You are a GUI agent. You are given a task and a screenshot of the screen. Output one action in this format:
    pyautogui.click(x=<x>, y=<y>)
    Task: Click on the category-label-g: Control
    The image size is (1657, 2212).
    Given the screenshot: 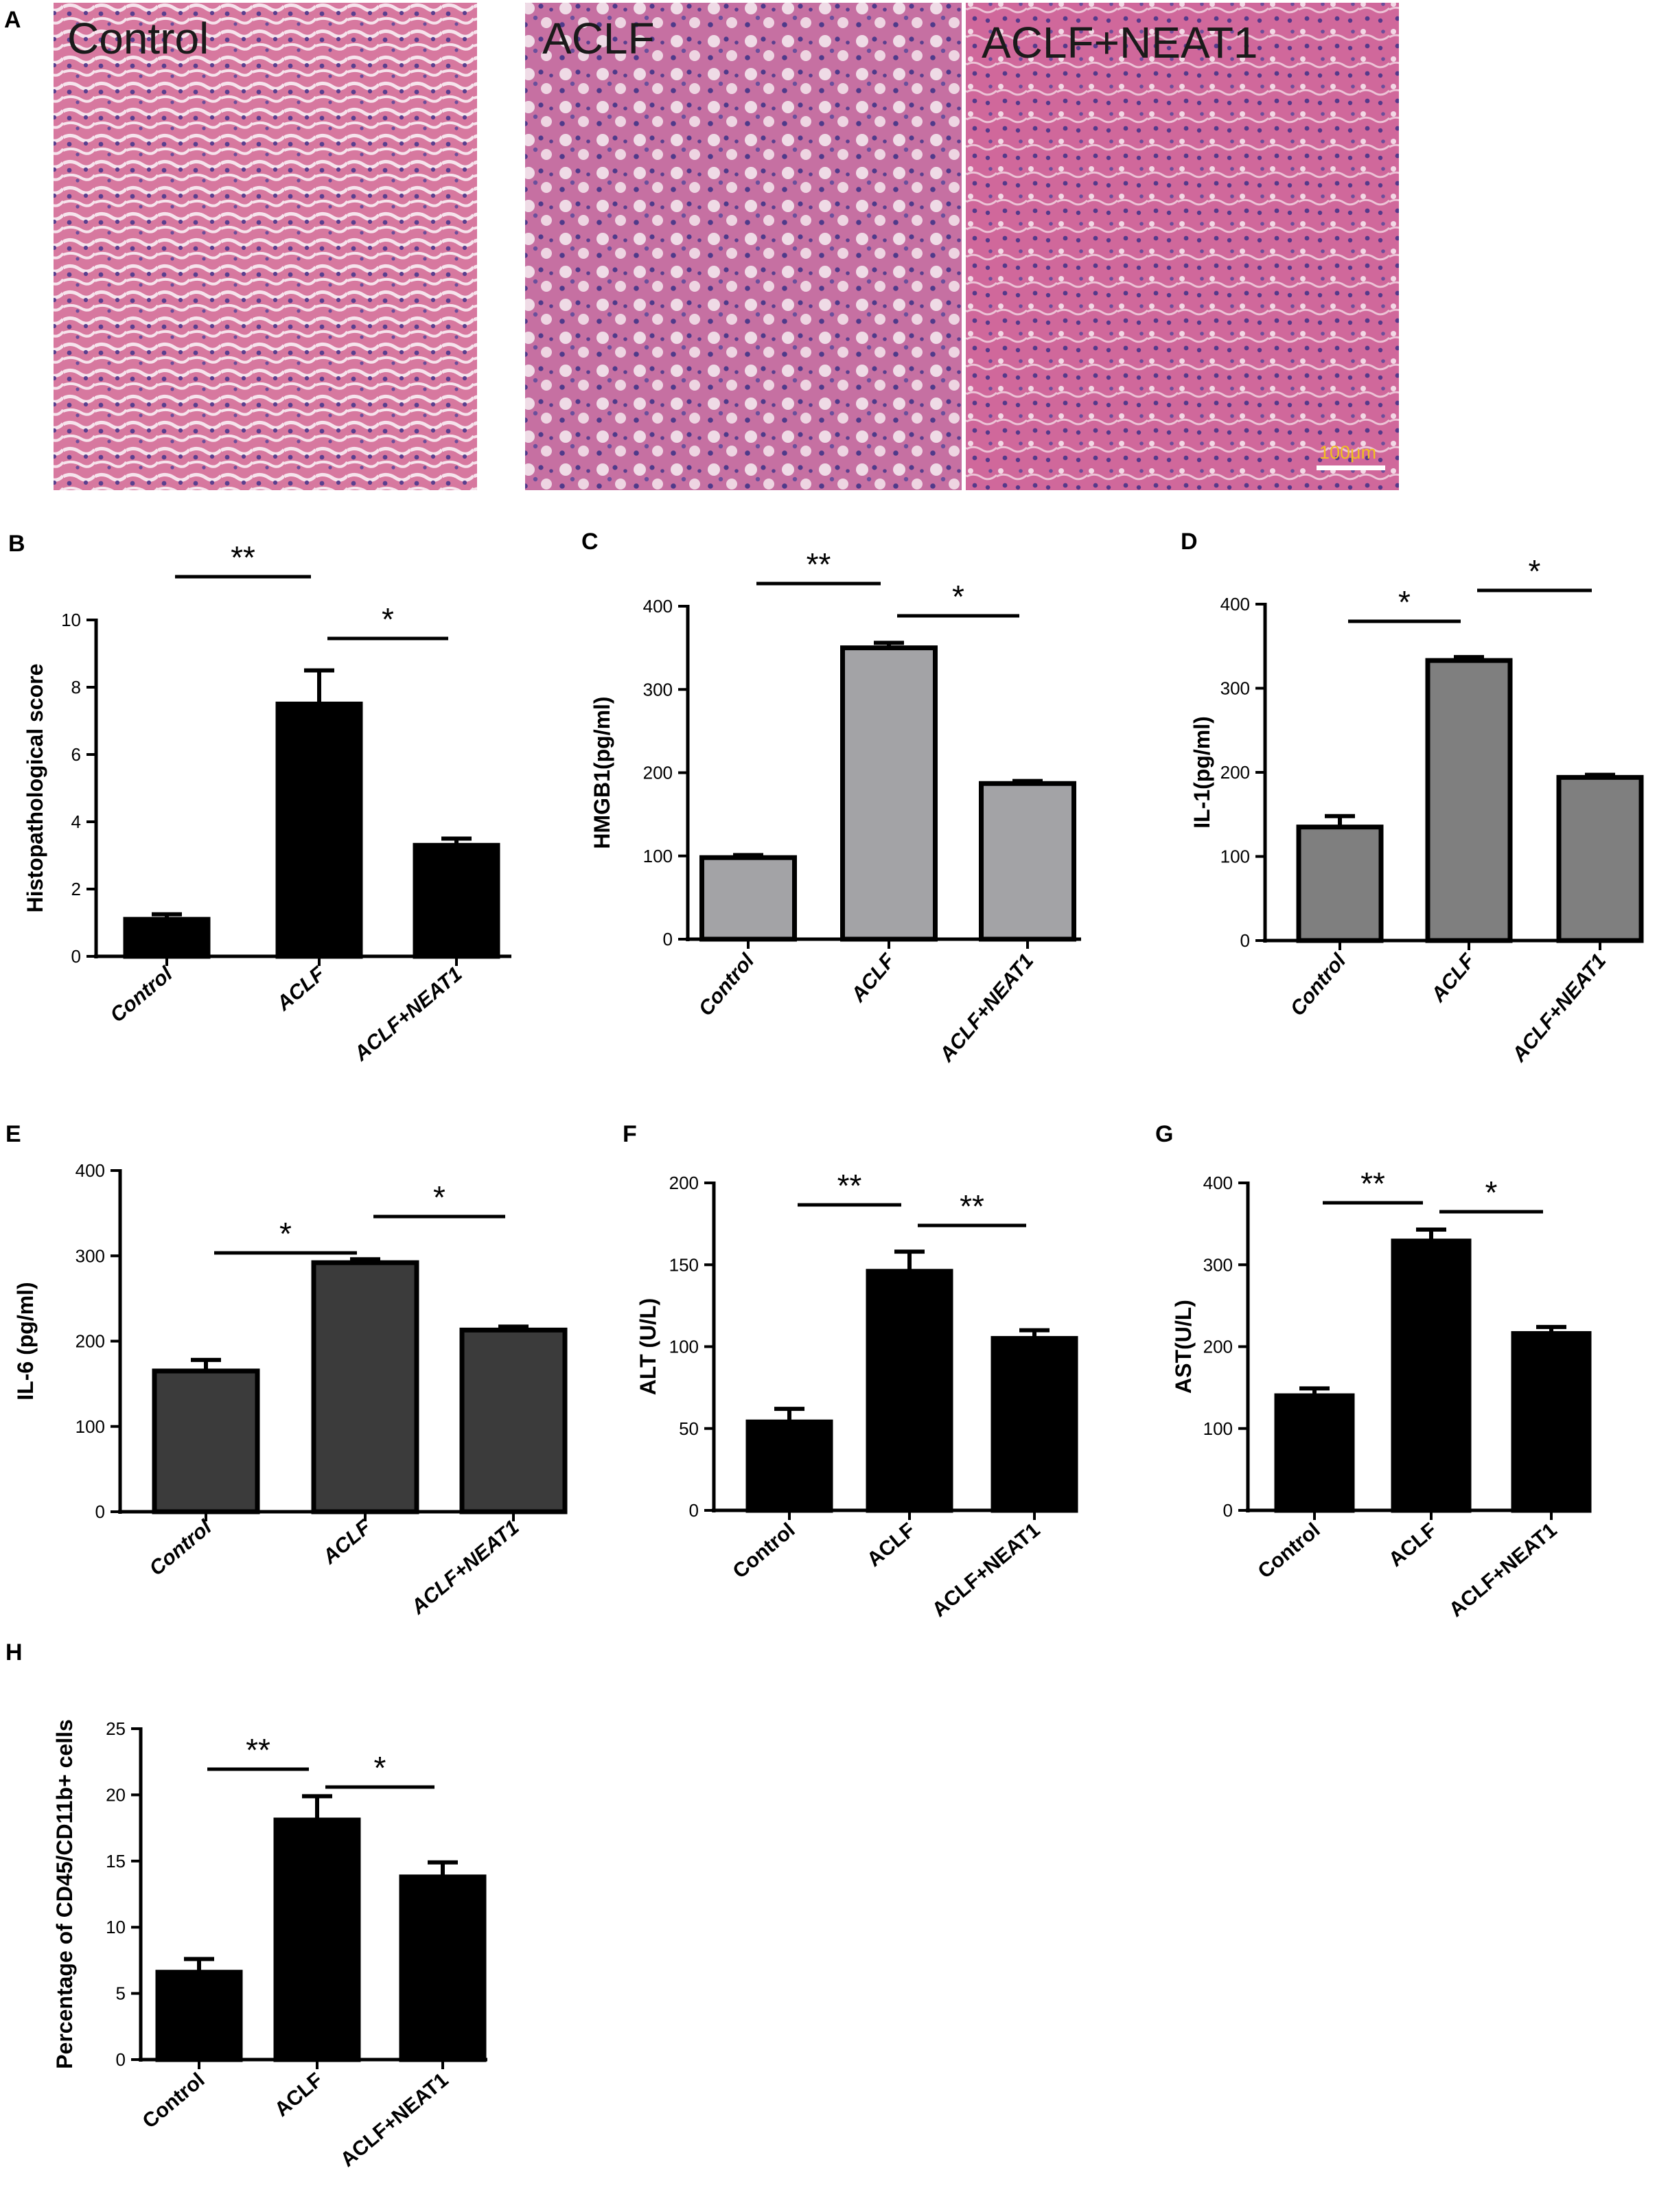 What is the action you would take?
    pyautogui.click(x=1289, y=1551)
    